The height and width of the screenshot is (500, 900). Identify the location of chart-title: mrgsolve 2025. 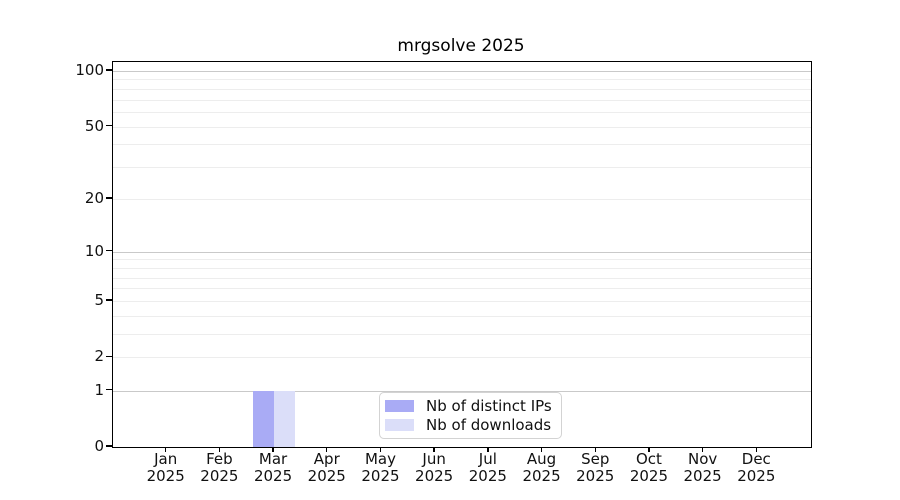
(461, 46).